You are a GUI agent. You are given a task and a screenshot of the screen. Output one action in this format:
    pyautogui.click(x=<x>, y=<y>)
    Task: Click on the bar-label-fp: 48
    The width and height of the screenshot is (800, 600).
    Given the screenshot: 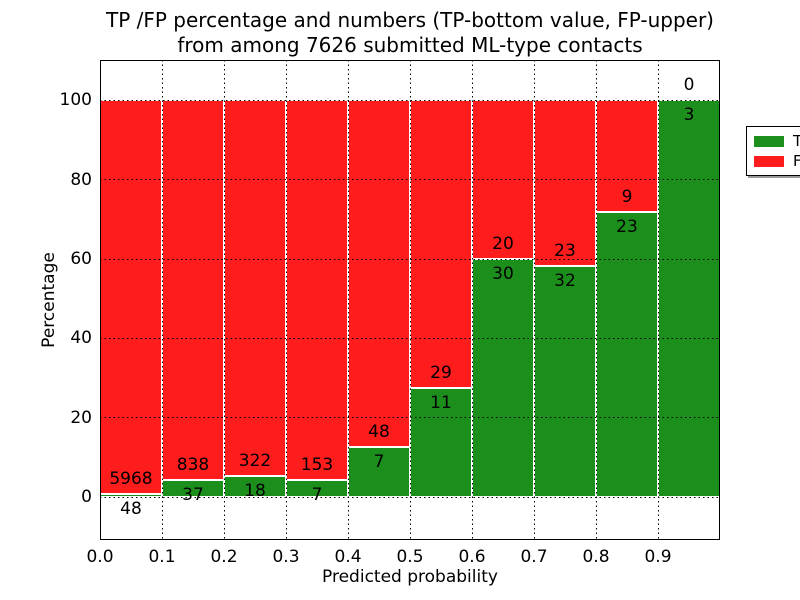 What is the action you would take?
    pyautogui.click(x=379, y=431)
    